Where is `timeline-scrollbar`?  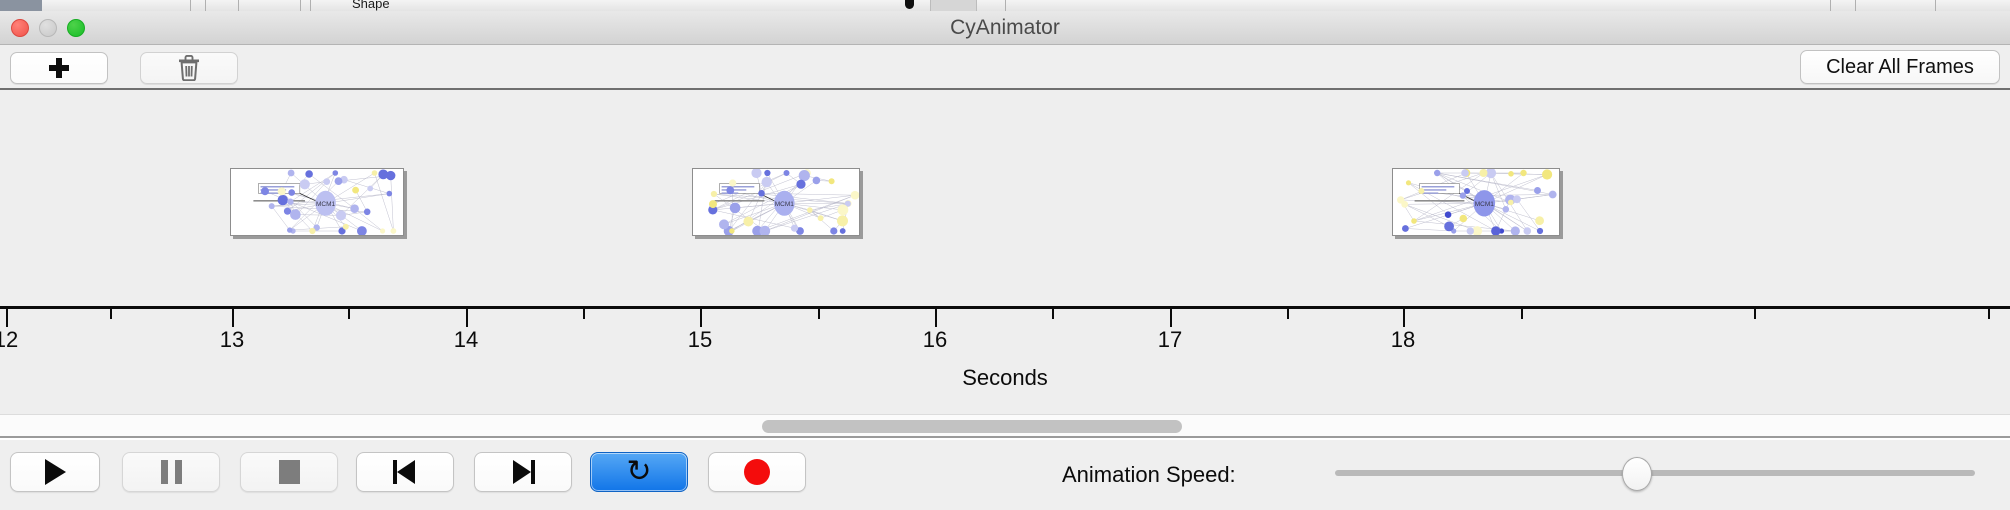 timeline-scrollbar is located at coordinates (1005, 426).